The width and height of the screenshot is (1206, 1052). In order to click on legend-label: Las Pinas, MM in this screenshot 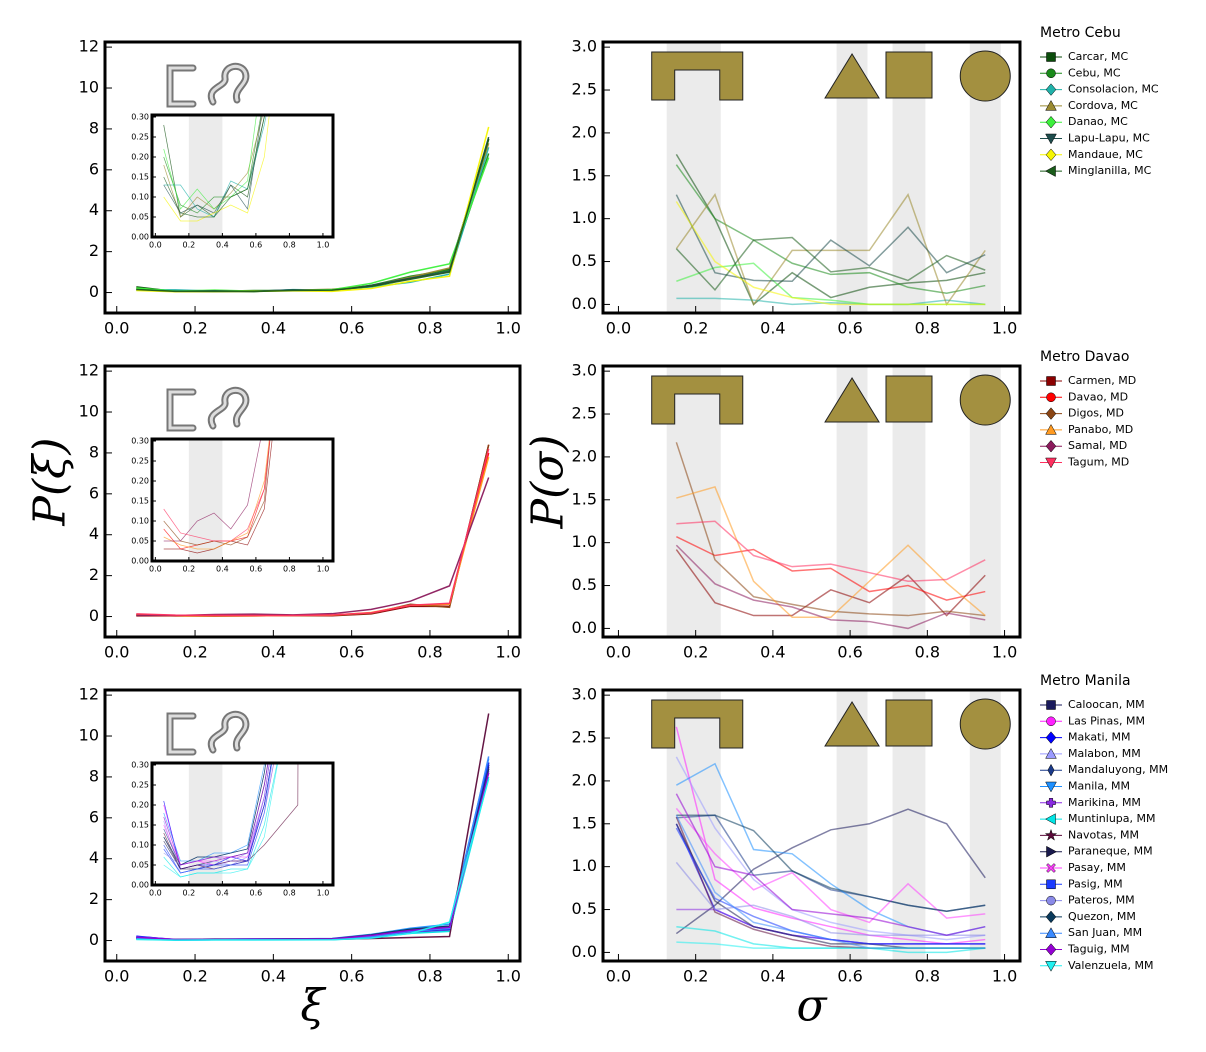, I will do `click(1106, 720)`.